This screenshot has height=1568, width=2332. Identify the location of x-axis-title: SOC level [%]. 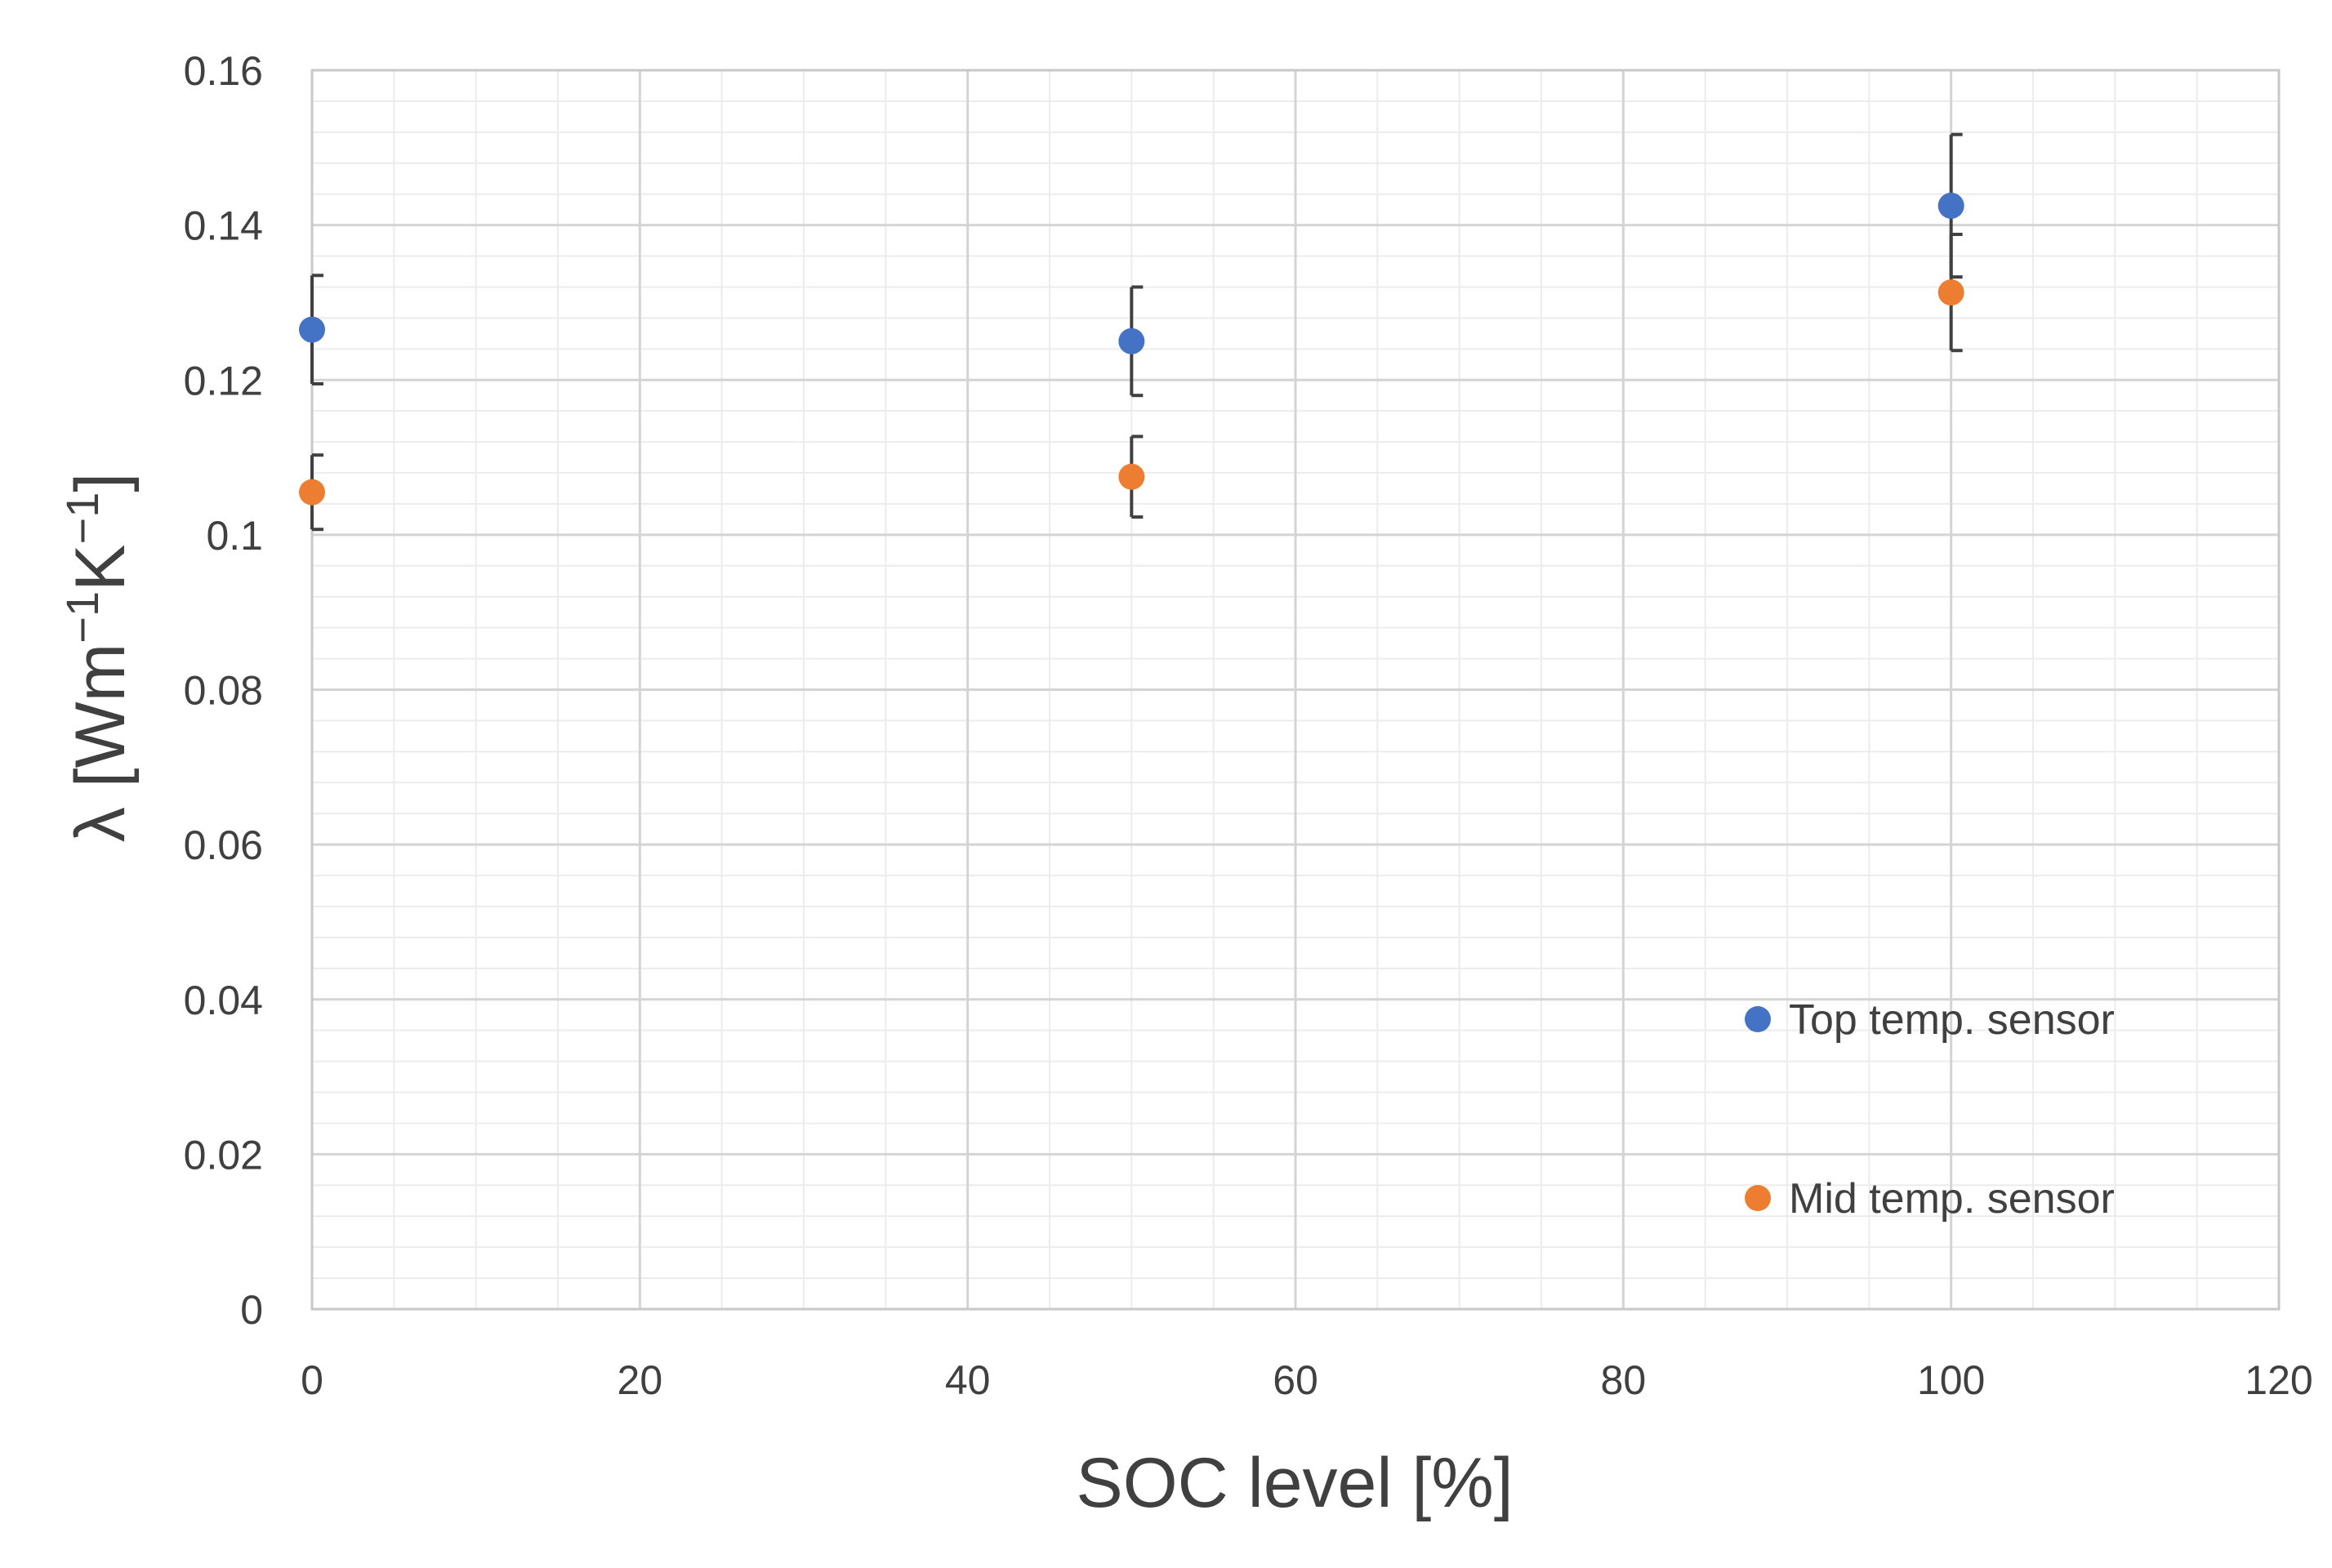
(1294, 1483).